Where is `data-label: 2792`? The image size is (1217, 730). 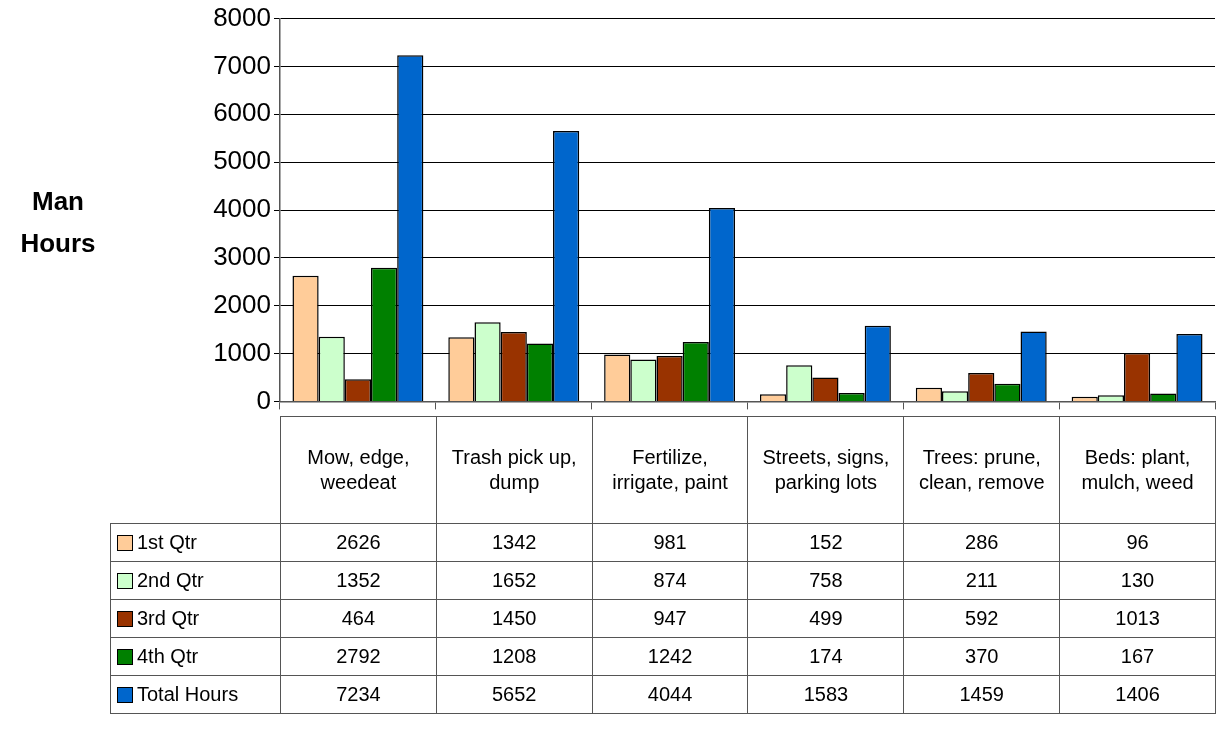
data-label: 2792 is located at coordinates (358, 656).